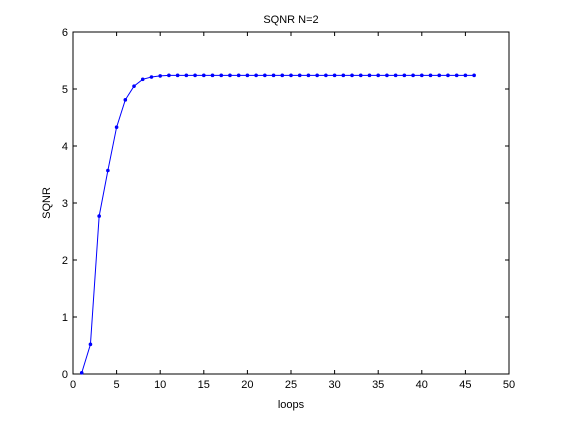  I want to click on y-tick-label: 0, so click(65, 375).